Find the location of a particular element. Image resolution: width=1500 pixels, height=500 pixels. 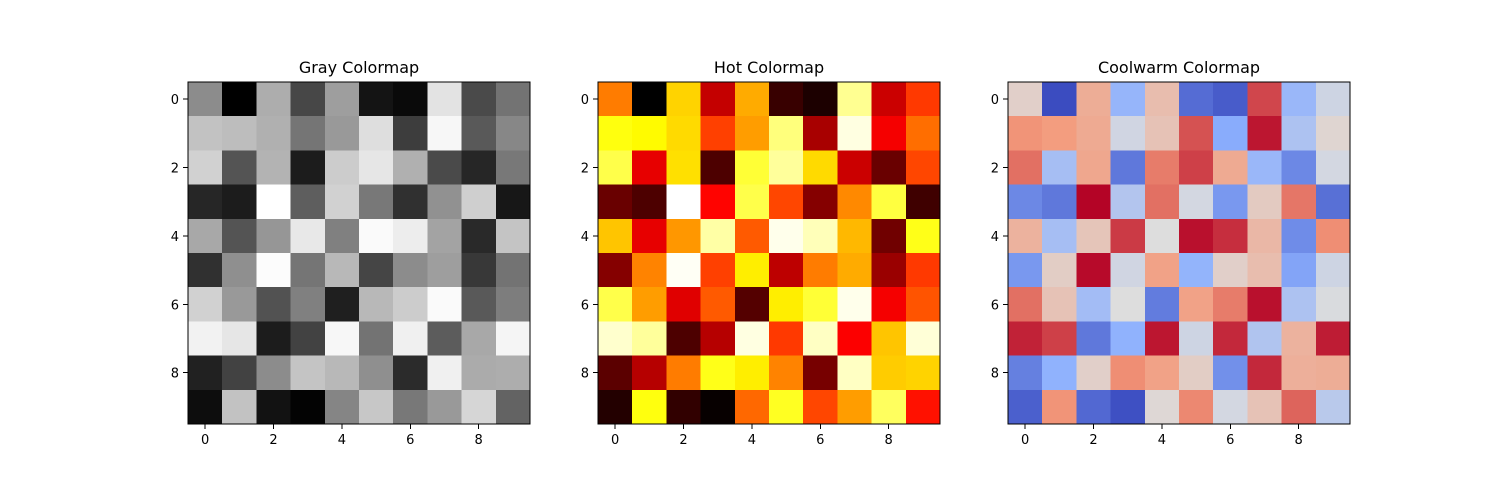

y-tick-label: 4 is located at coordinates (175, 237).